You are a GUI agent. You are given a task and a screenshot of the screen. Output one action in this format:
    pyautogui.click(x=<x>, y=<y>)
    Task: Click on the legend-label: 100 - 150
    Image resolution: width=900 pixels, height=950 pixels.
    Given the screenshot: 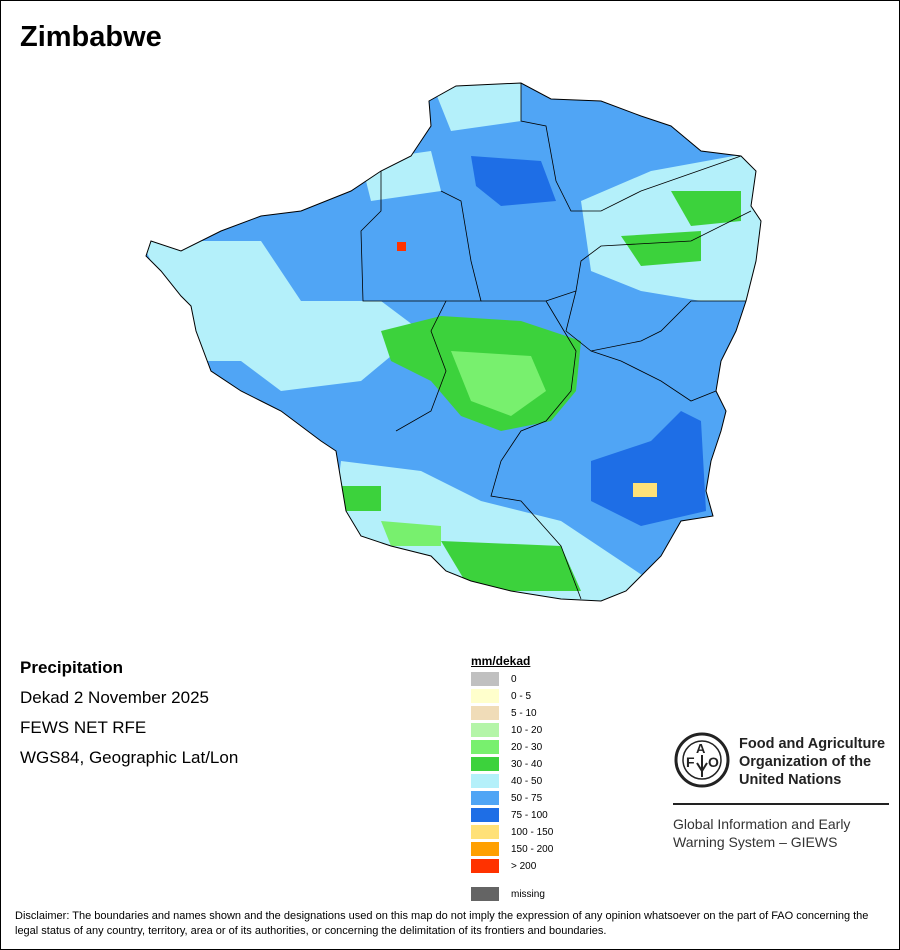 What is the action you would take?
    pyautogui.click(x=532, y=832)
    